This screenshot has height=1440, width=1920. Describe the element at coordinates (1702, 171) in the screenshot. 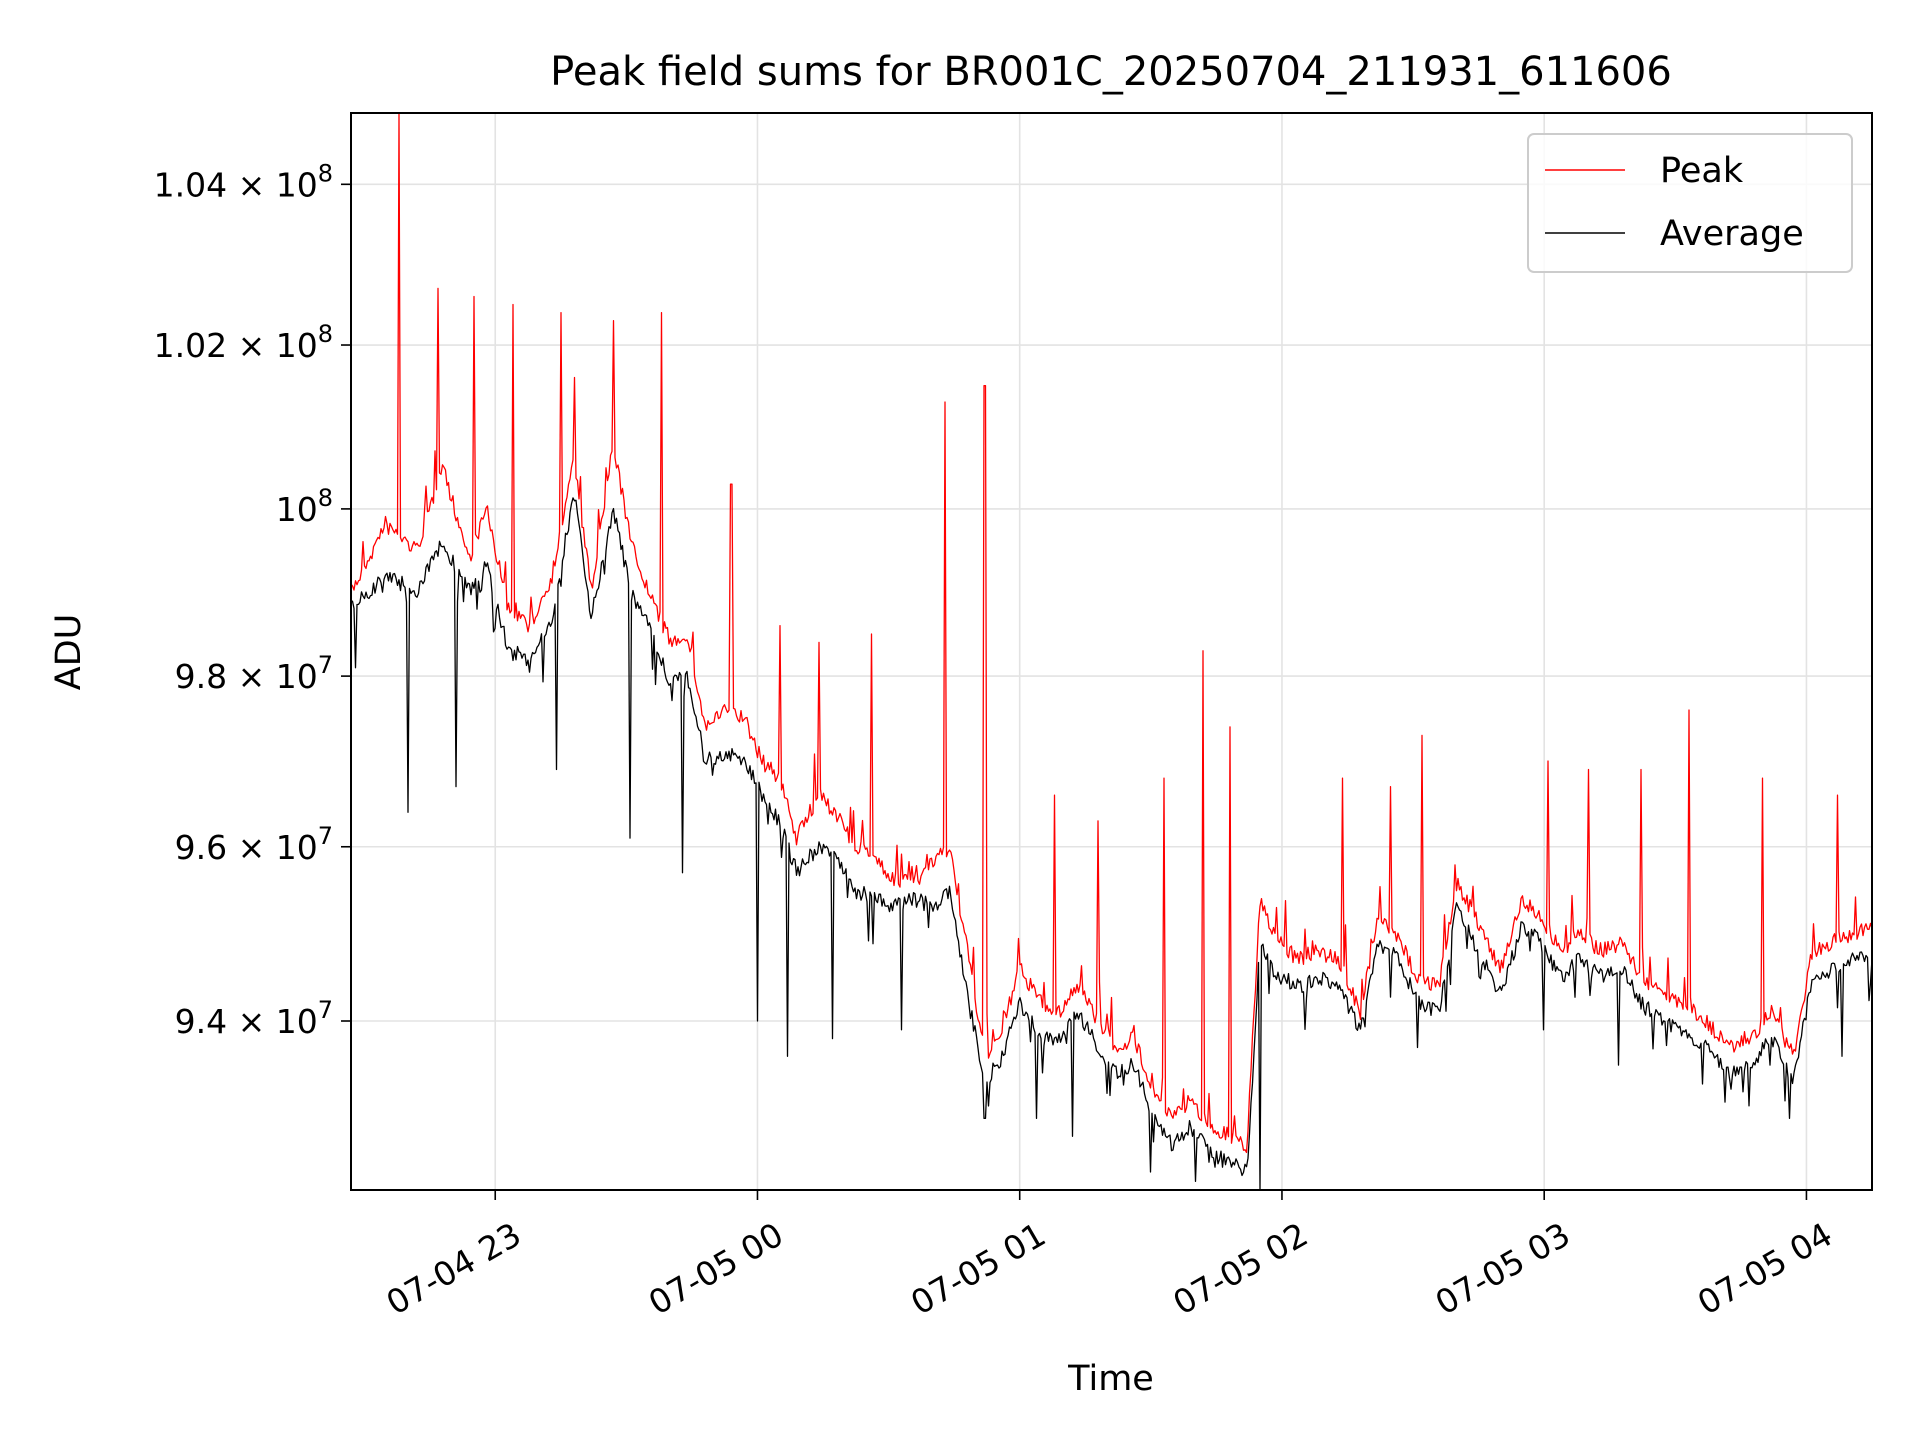

I see `legend-label-peak: Peak` at that location.